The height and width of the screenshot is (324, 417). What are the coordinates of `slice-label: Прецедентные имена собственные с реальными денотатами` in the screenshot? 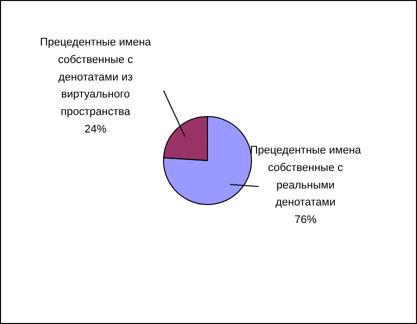 It's located at (306, 176).